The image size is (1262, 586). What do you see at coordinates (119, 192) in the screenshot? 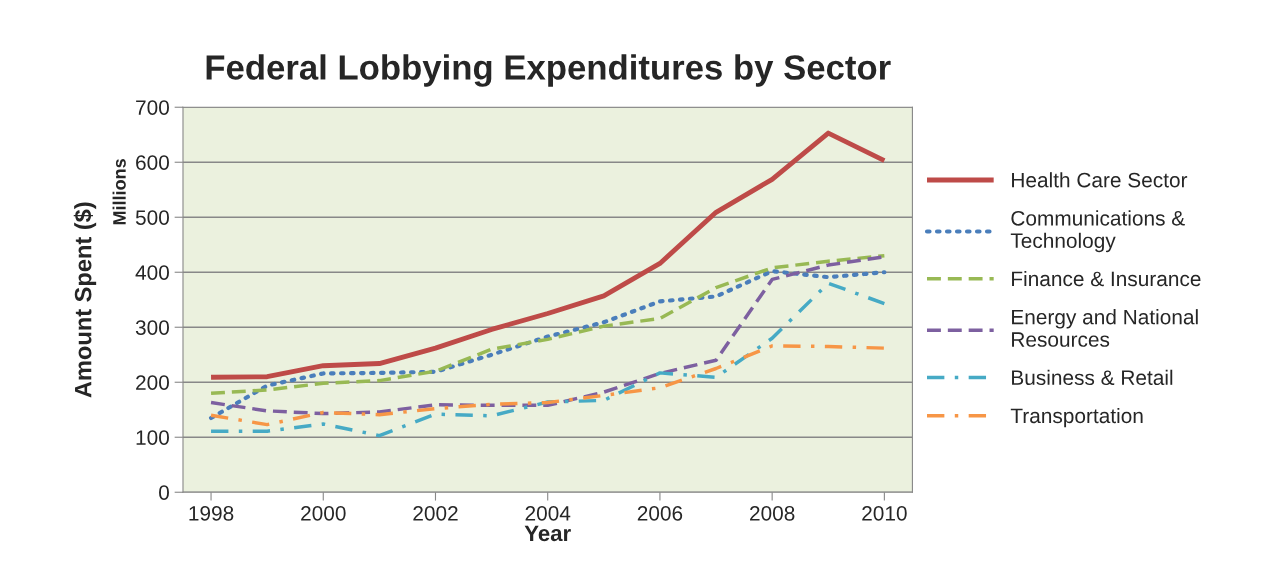
I see `text: Millions` at bounding box center [119, 192].